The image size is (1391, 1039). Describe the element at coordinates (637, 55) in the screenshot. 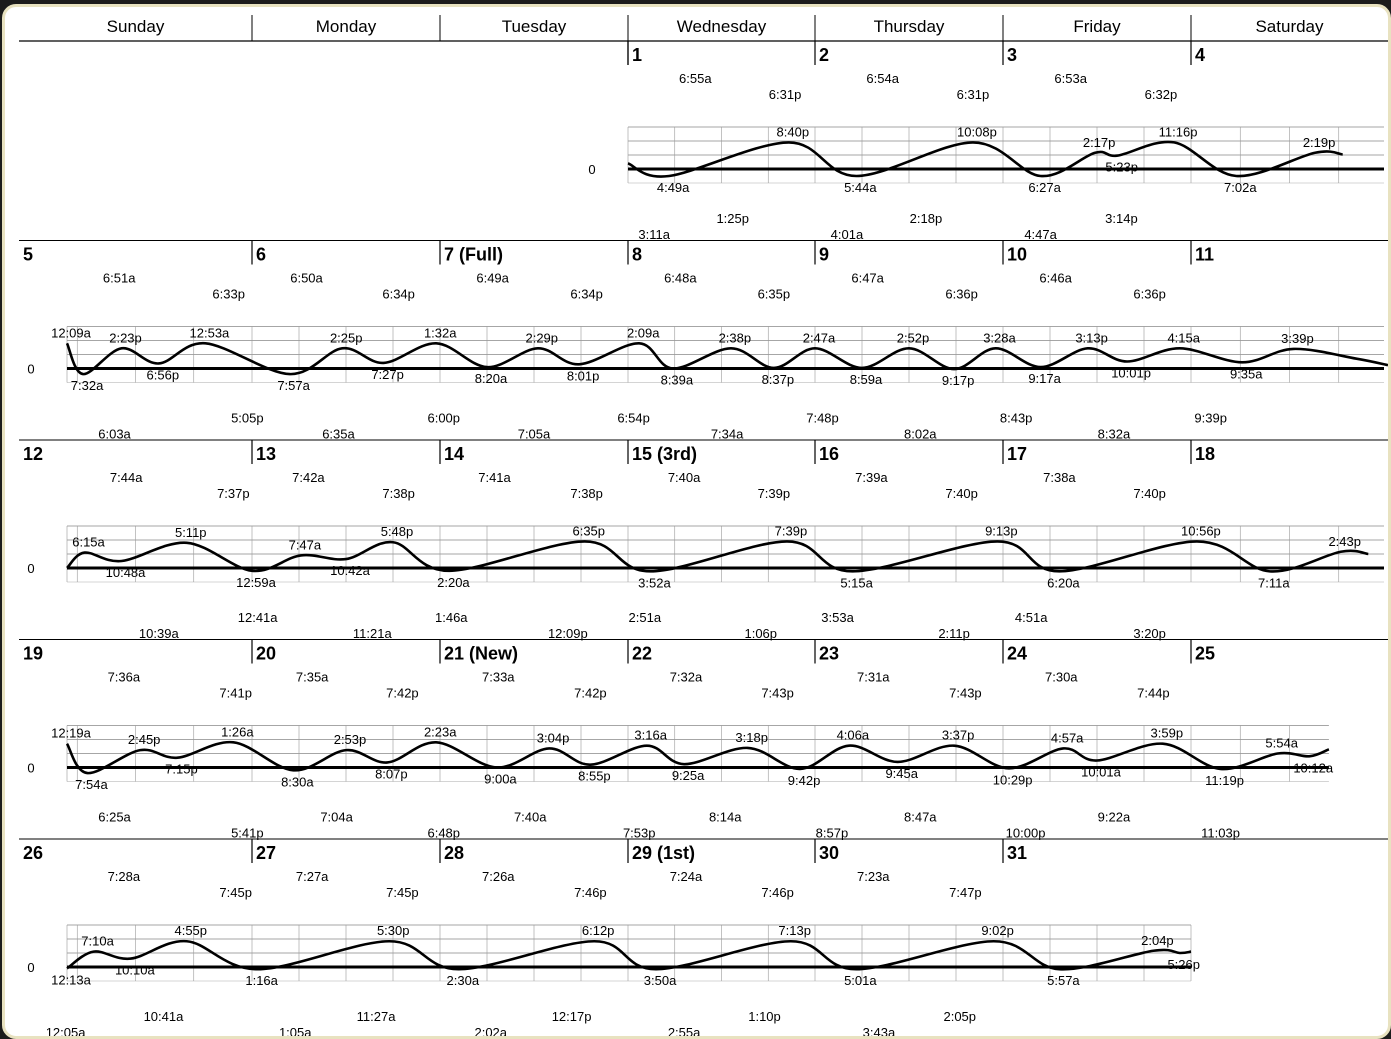

I see `day-number: 1` at that location.